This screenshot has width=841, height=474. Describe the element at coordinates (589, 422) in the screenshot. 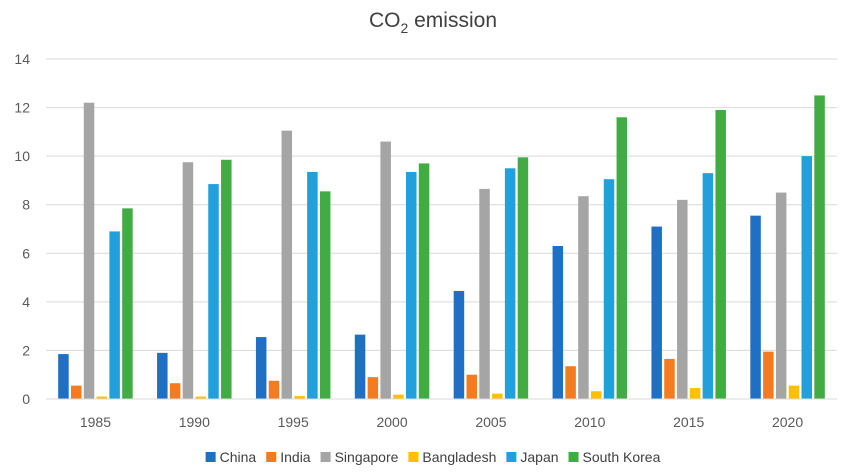

I see `x-tick-label: 2010` at that location.